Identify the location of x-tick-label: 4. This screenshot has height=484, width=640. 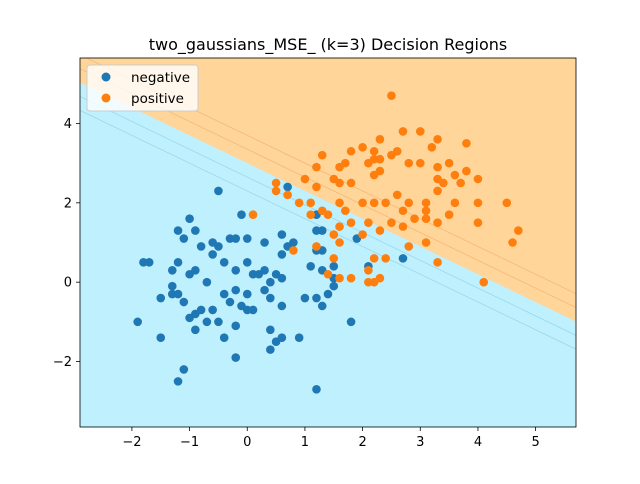
(478, 442).